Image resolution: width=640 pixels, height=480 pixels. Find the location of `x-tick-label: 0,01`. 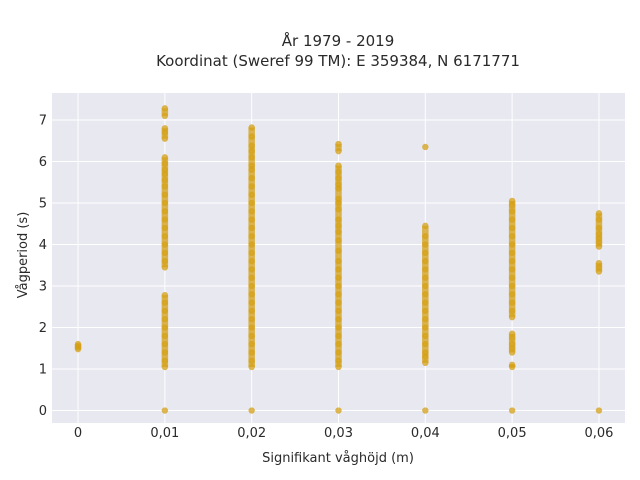

x-tick-label: 0,01 is located at coordinates (164, 433).